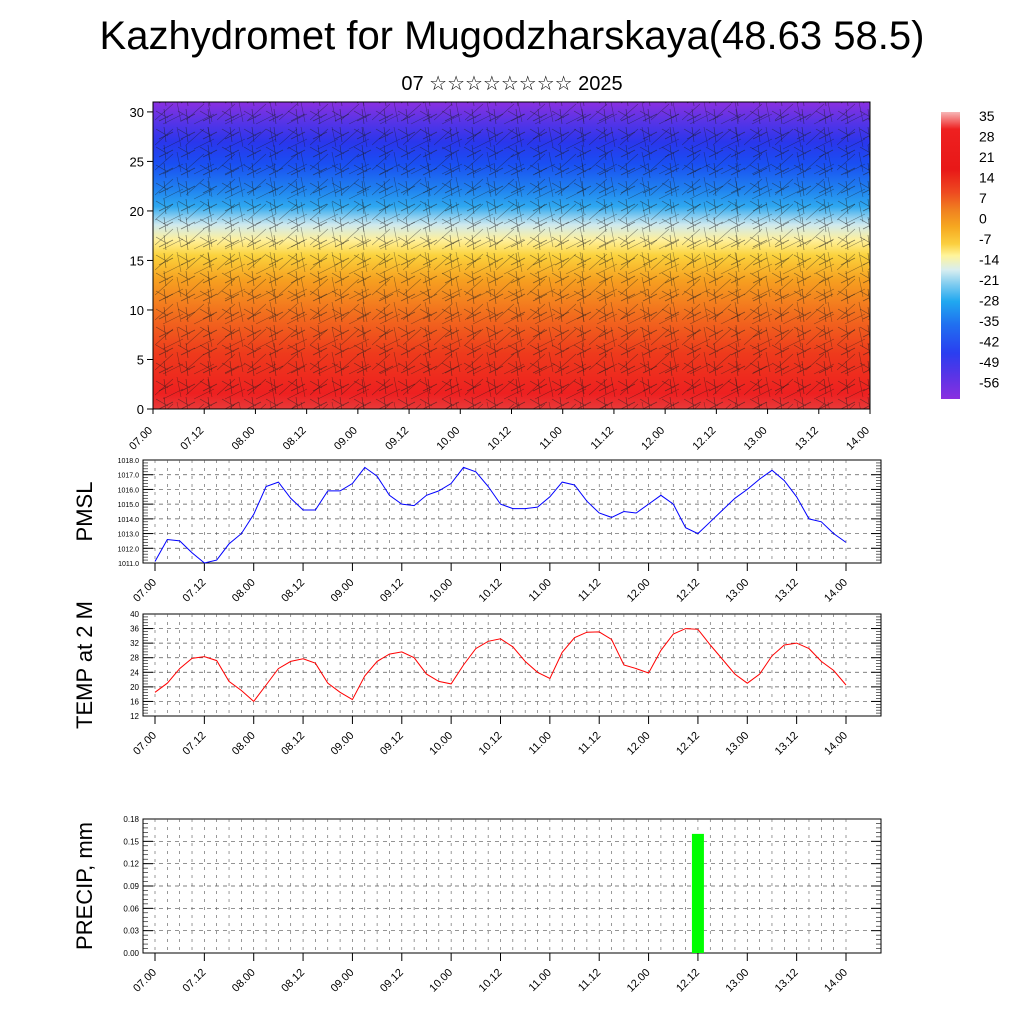  What do you see at coordinates (987, 178) in the screenshot?
I see `colorbar-label: 14` at bounding box center [987, 178].